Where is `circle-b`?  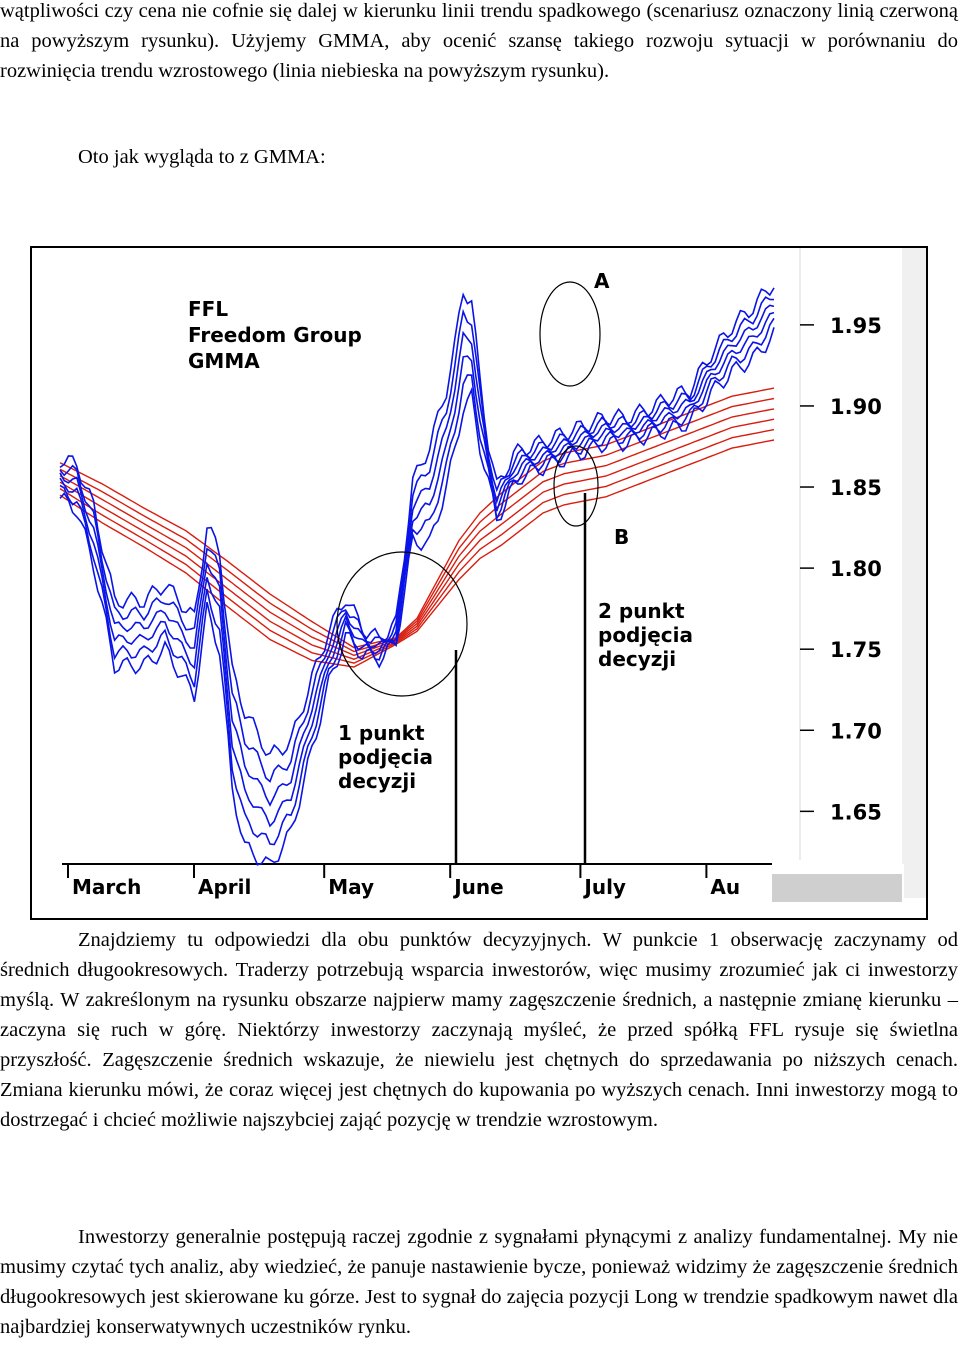 circle-b is located at coordinates (576, 486).